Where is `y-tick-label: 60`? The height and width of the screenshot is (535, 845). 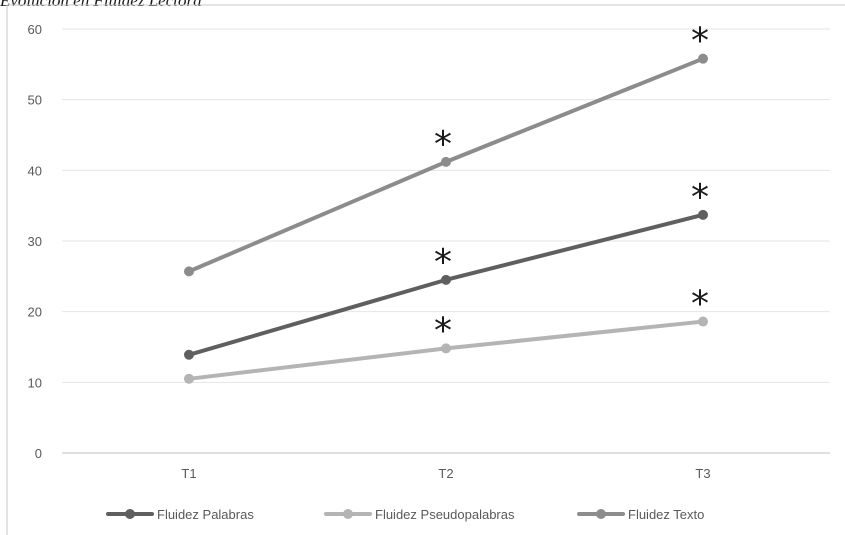
y-tick-label: 60 is located at coordinates (35, 29).